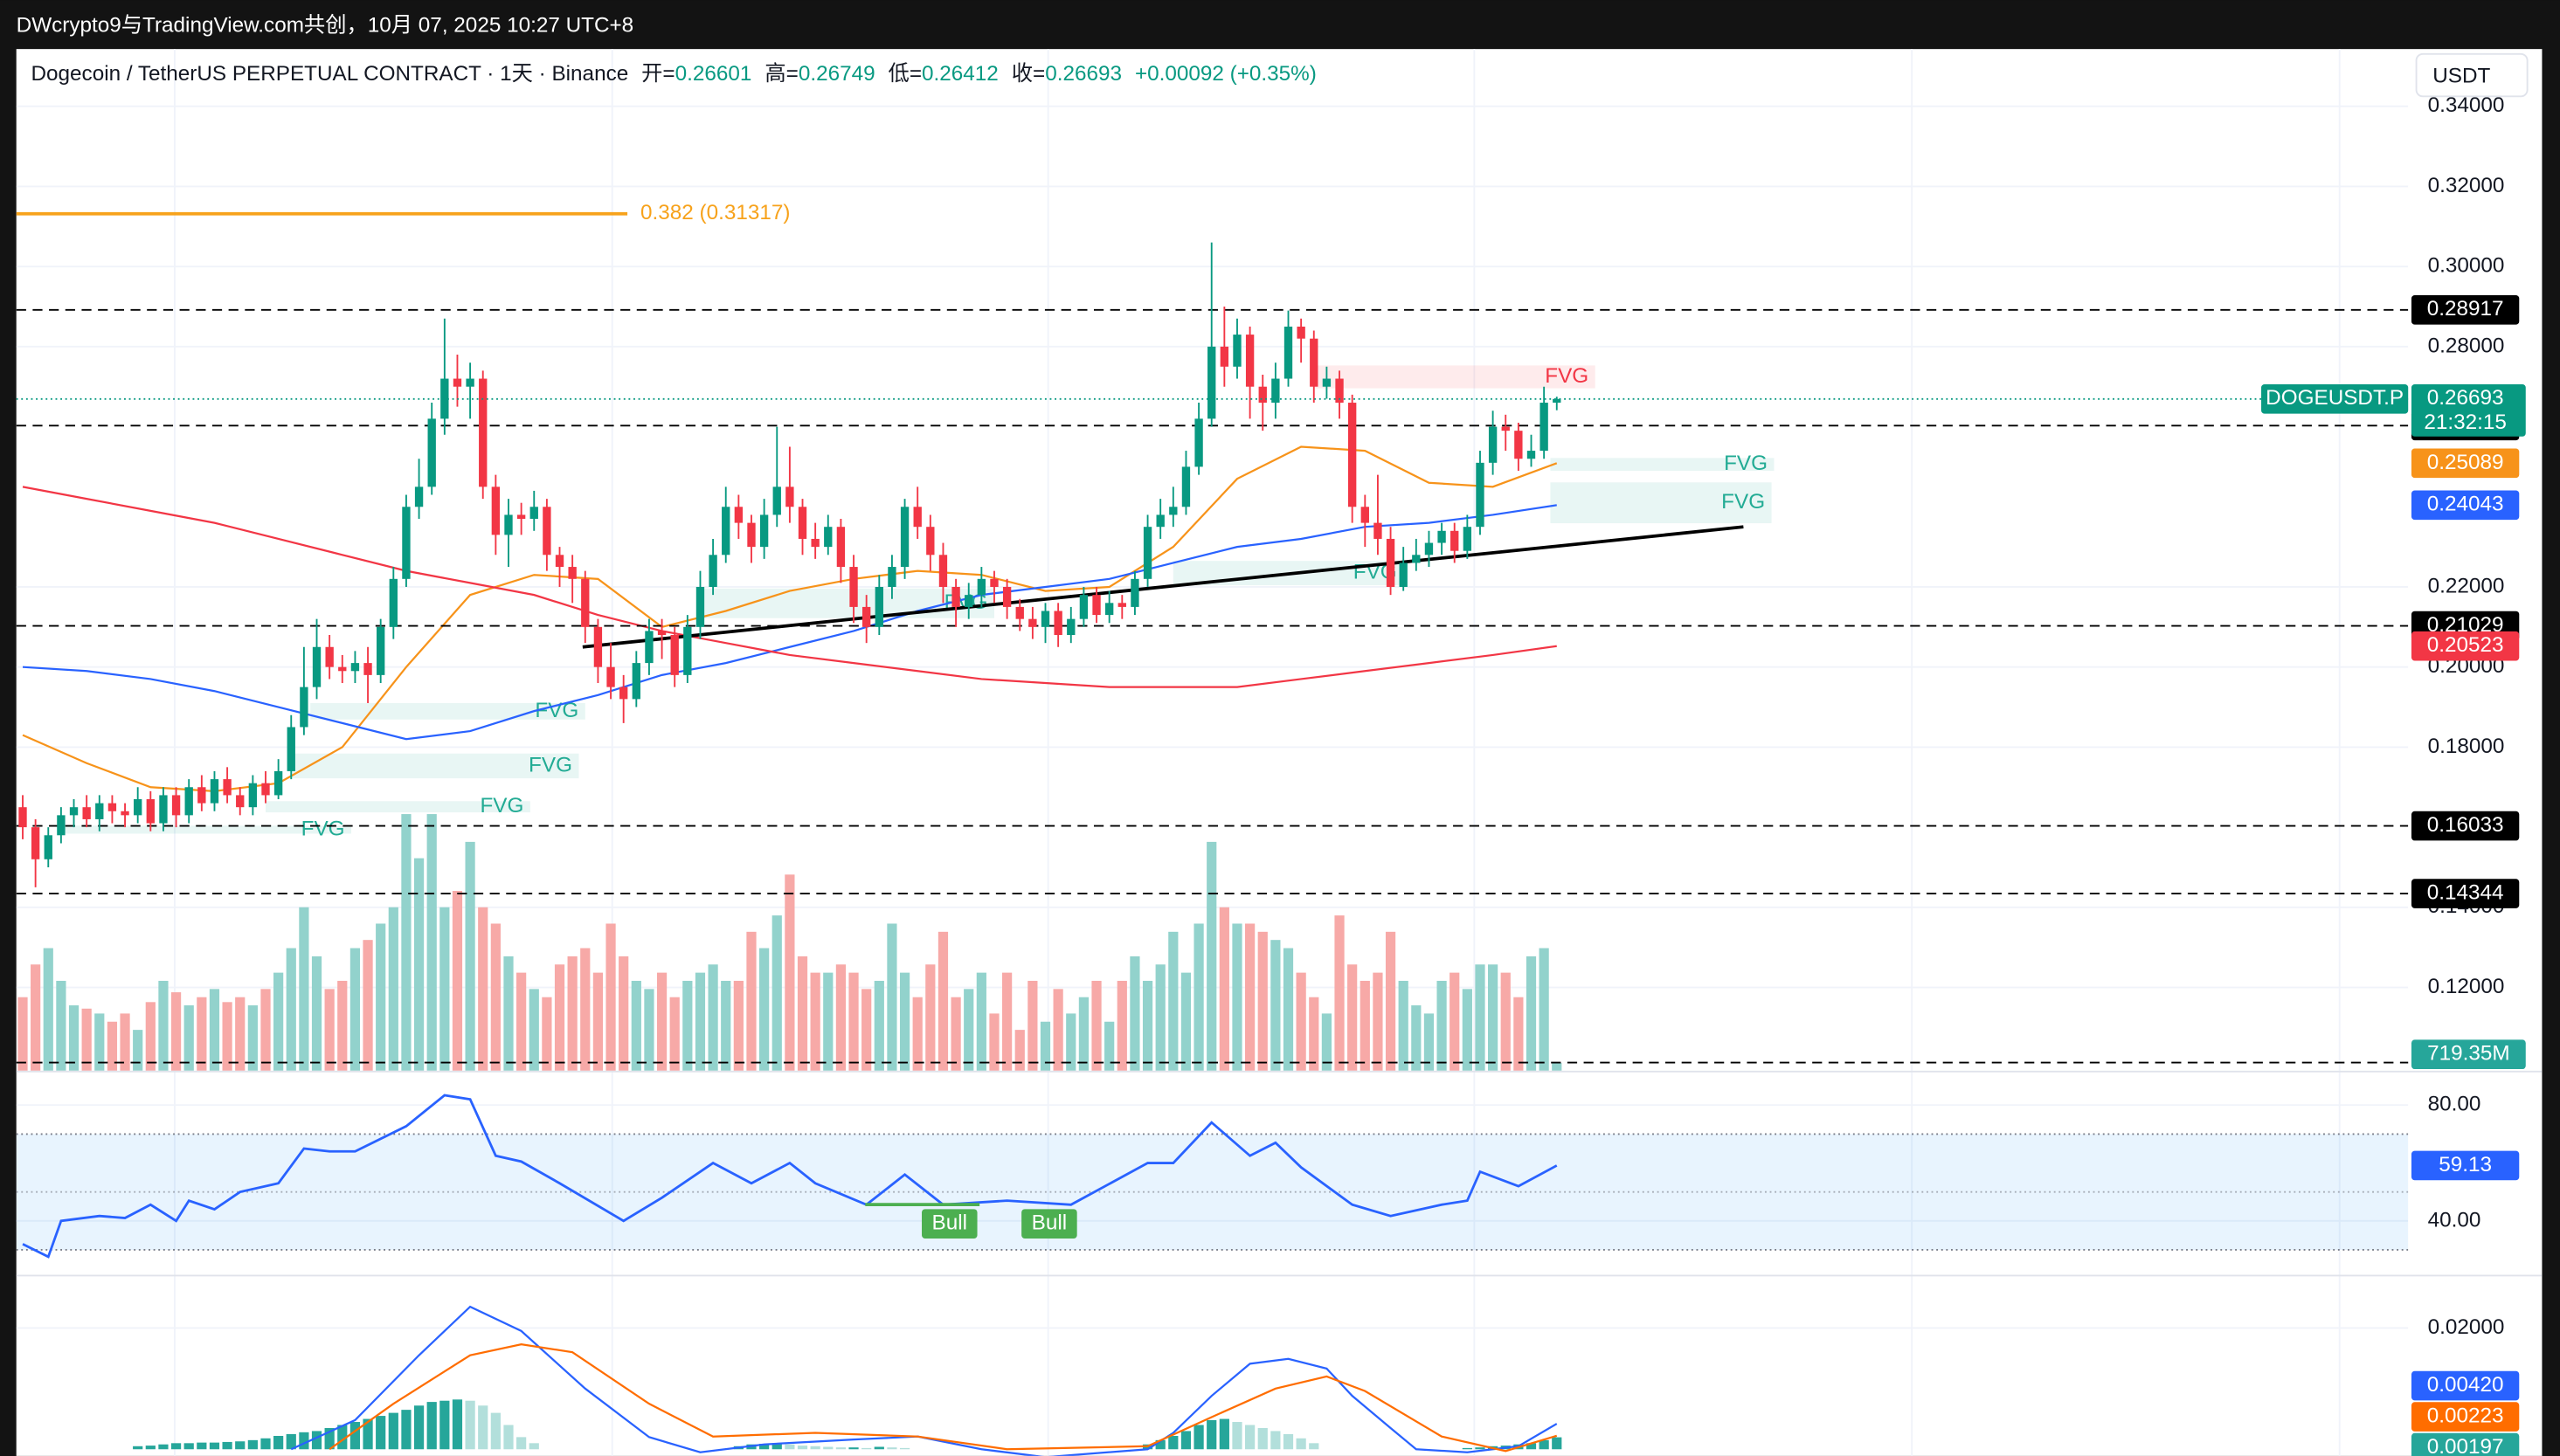 This screenshot has height=1456, width=2560. Describe the element at coordinates (950, 1223) in the screenshot. I see `bull-signal-label: Bull` at that location.